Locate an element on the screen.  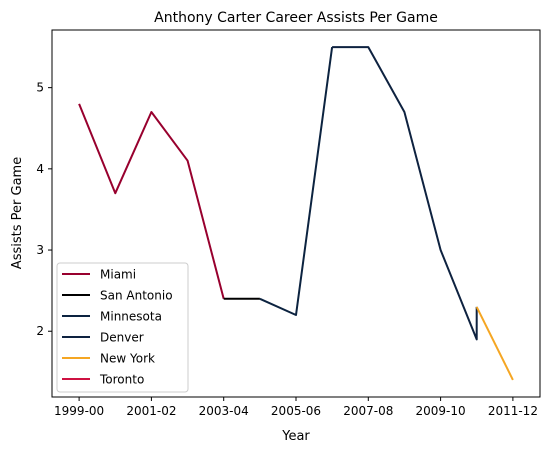
x-tick-label: 1999-00 is located at coordinates (79, 411).